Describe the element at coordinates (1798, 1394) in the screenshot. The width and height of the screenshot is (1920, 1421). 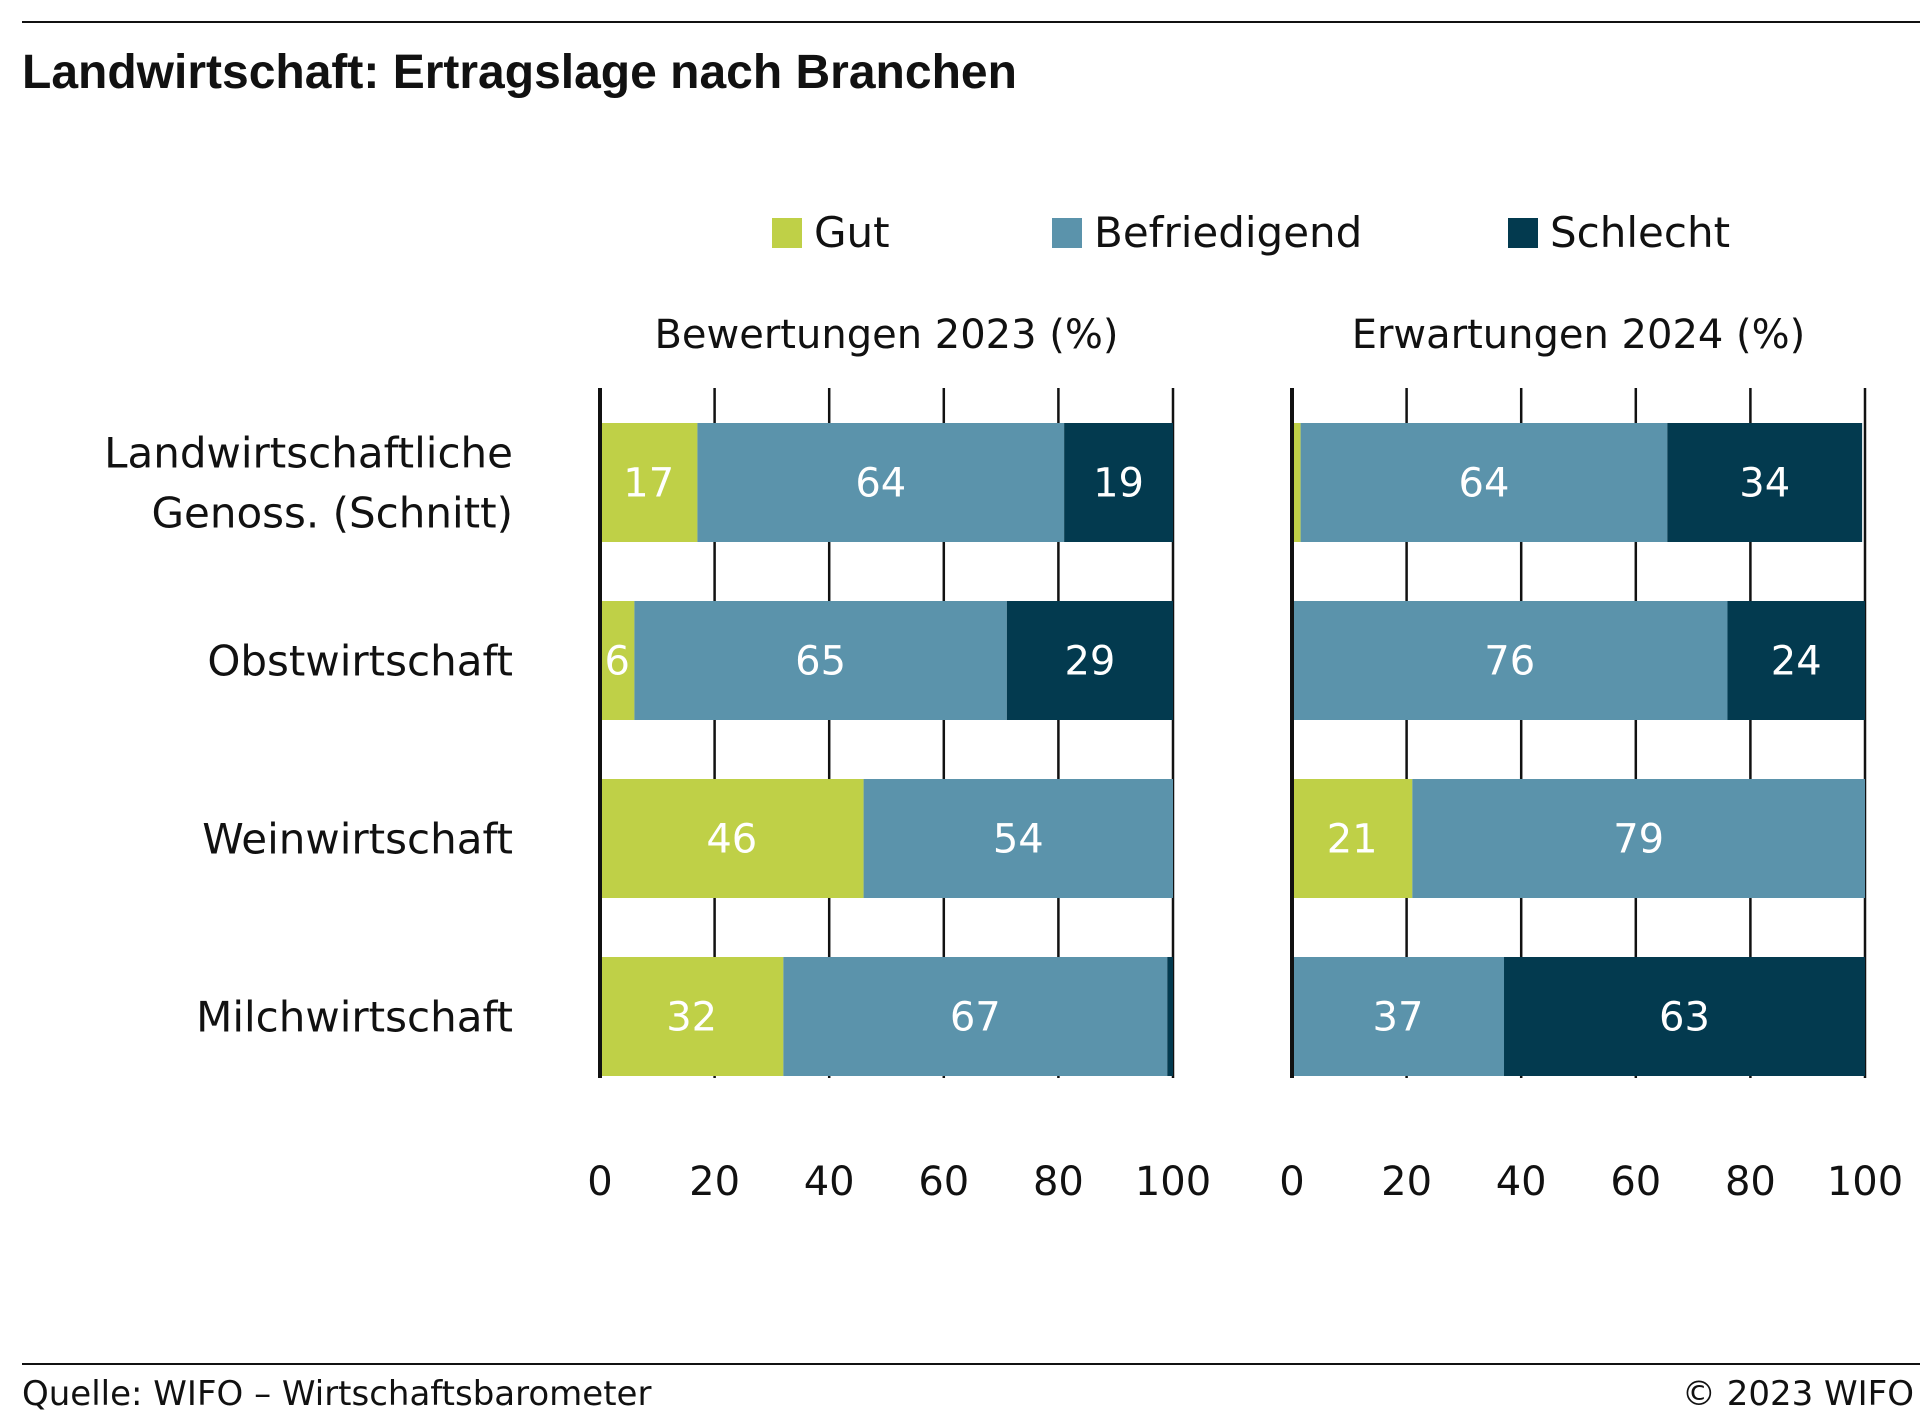
I see `copyright-note: © 2023 WIFO` at that location.